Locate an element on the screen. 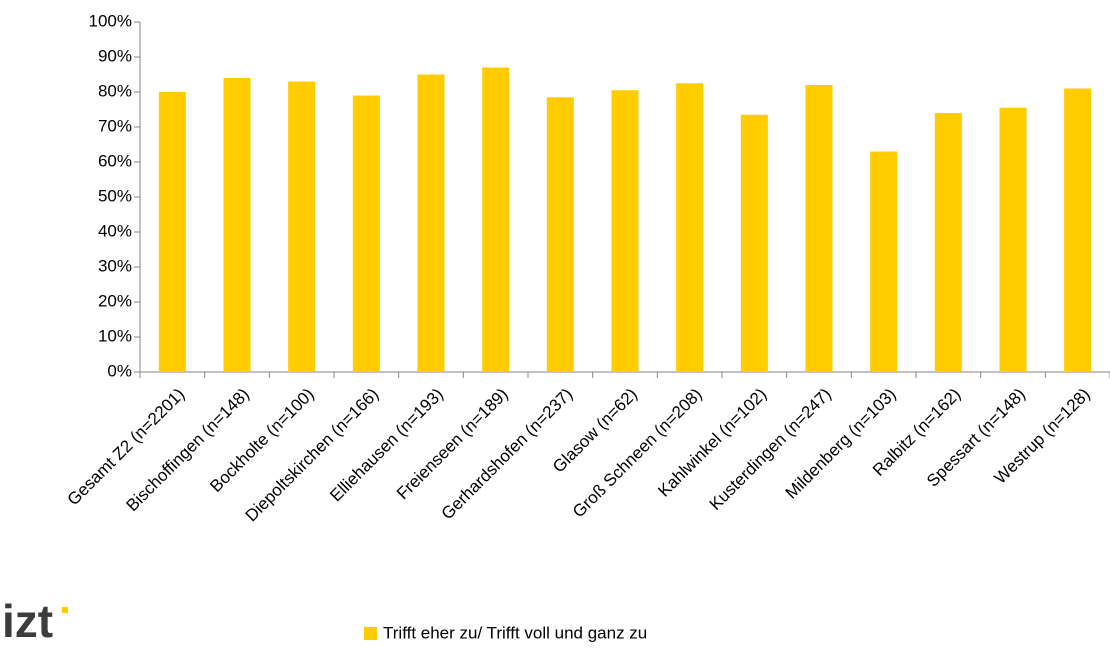  y-tick-label: 50% is located at coordinates (115, 195).